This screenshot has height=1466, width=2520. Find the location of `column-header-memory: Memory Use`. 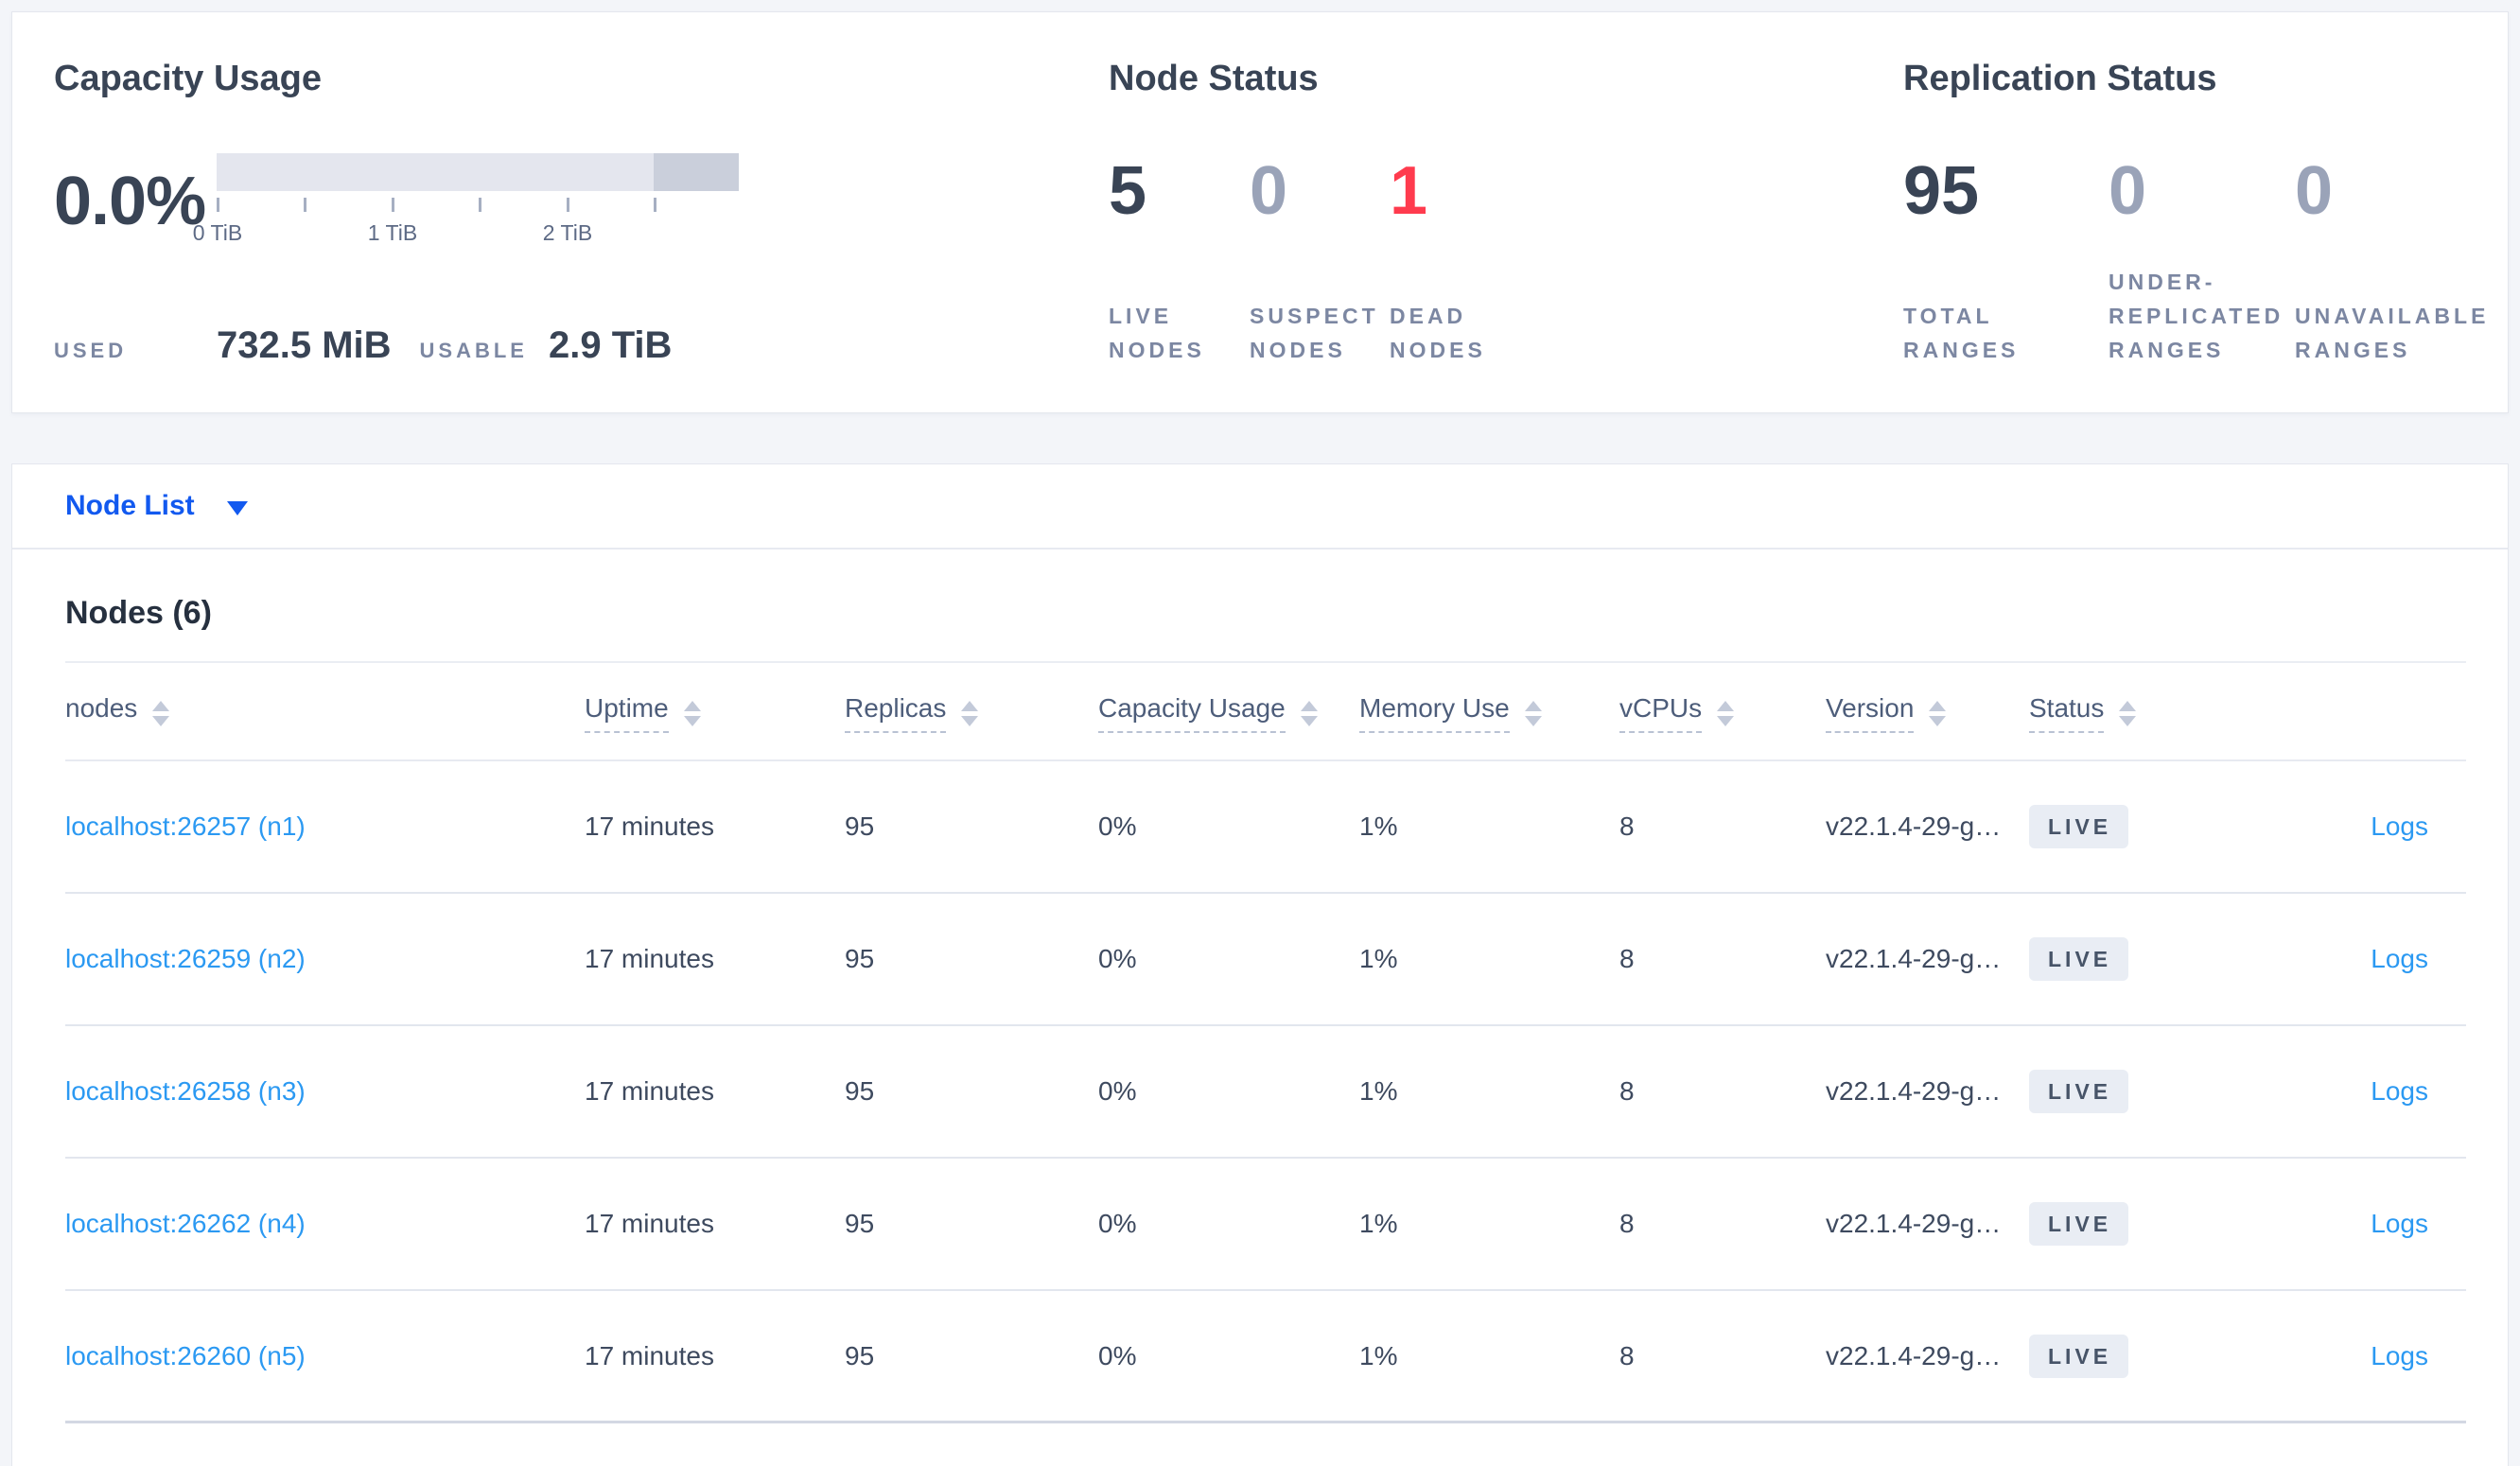

column-header-memory: Memory Use is located at coordinates (1489, 713).